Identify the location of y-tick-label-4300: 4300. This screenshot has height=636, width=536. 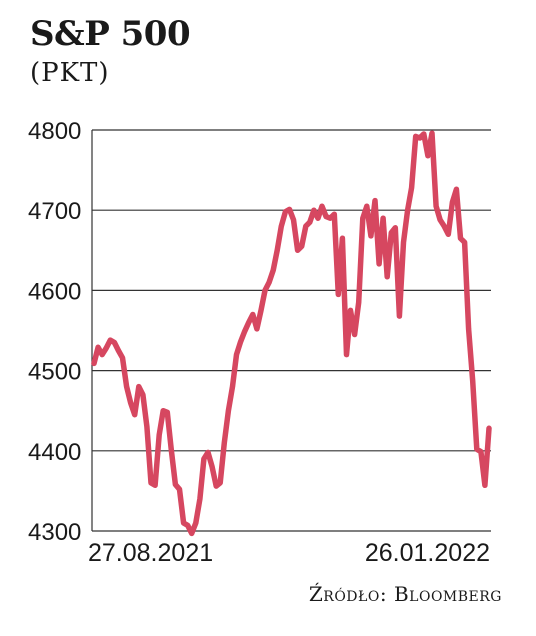
(54, 532).